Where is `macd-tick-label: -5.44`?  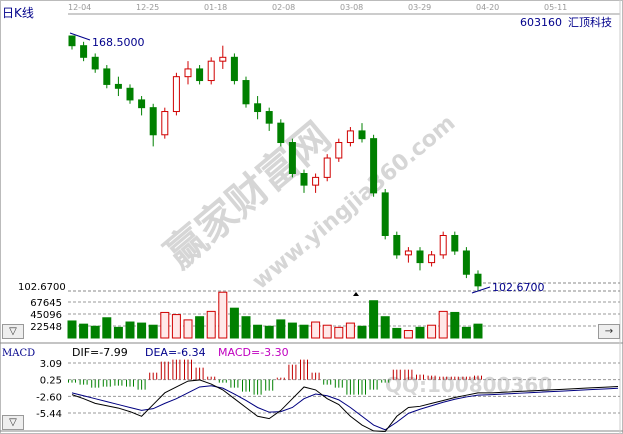 macd-tick-label: -5.44 is located at coordinates (49, 414).